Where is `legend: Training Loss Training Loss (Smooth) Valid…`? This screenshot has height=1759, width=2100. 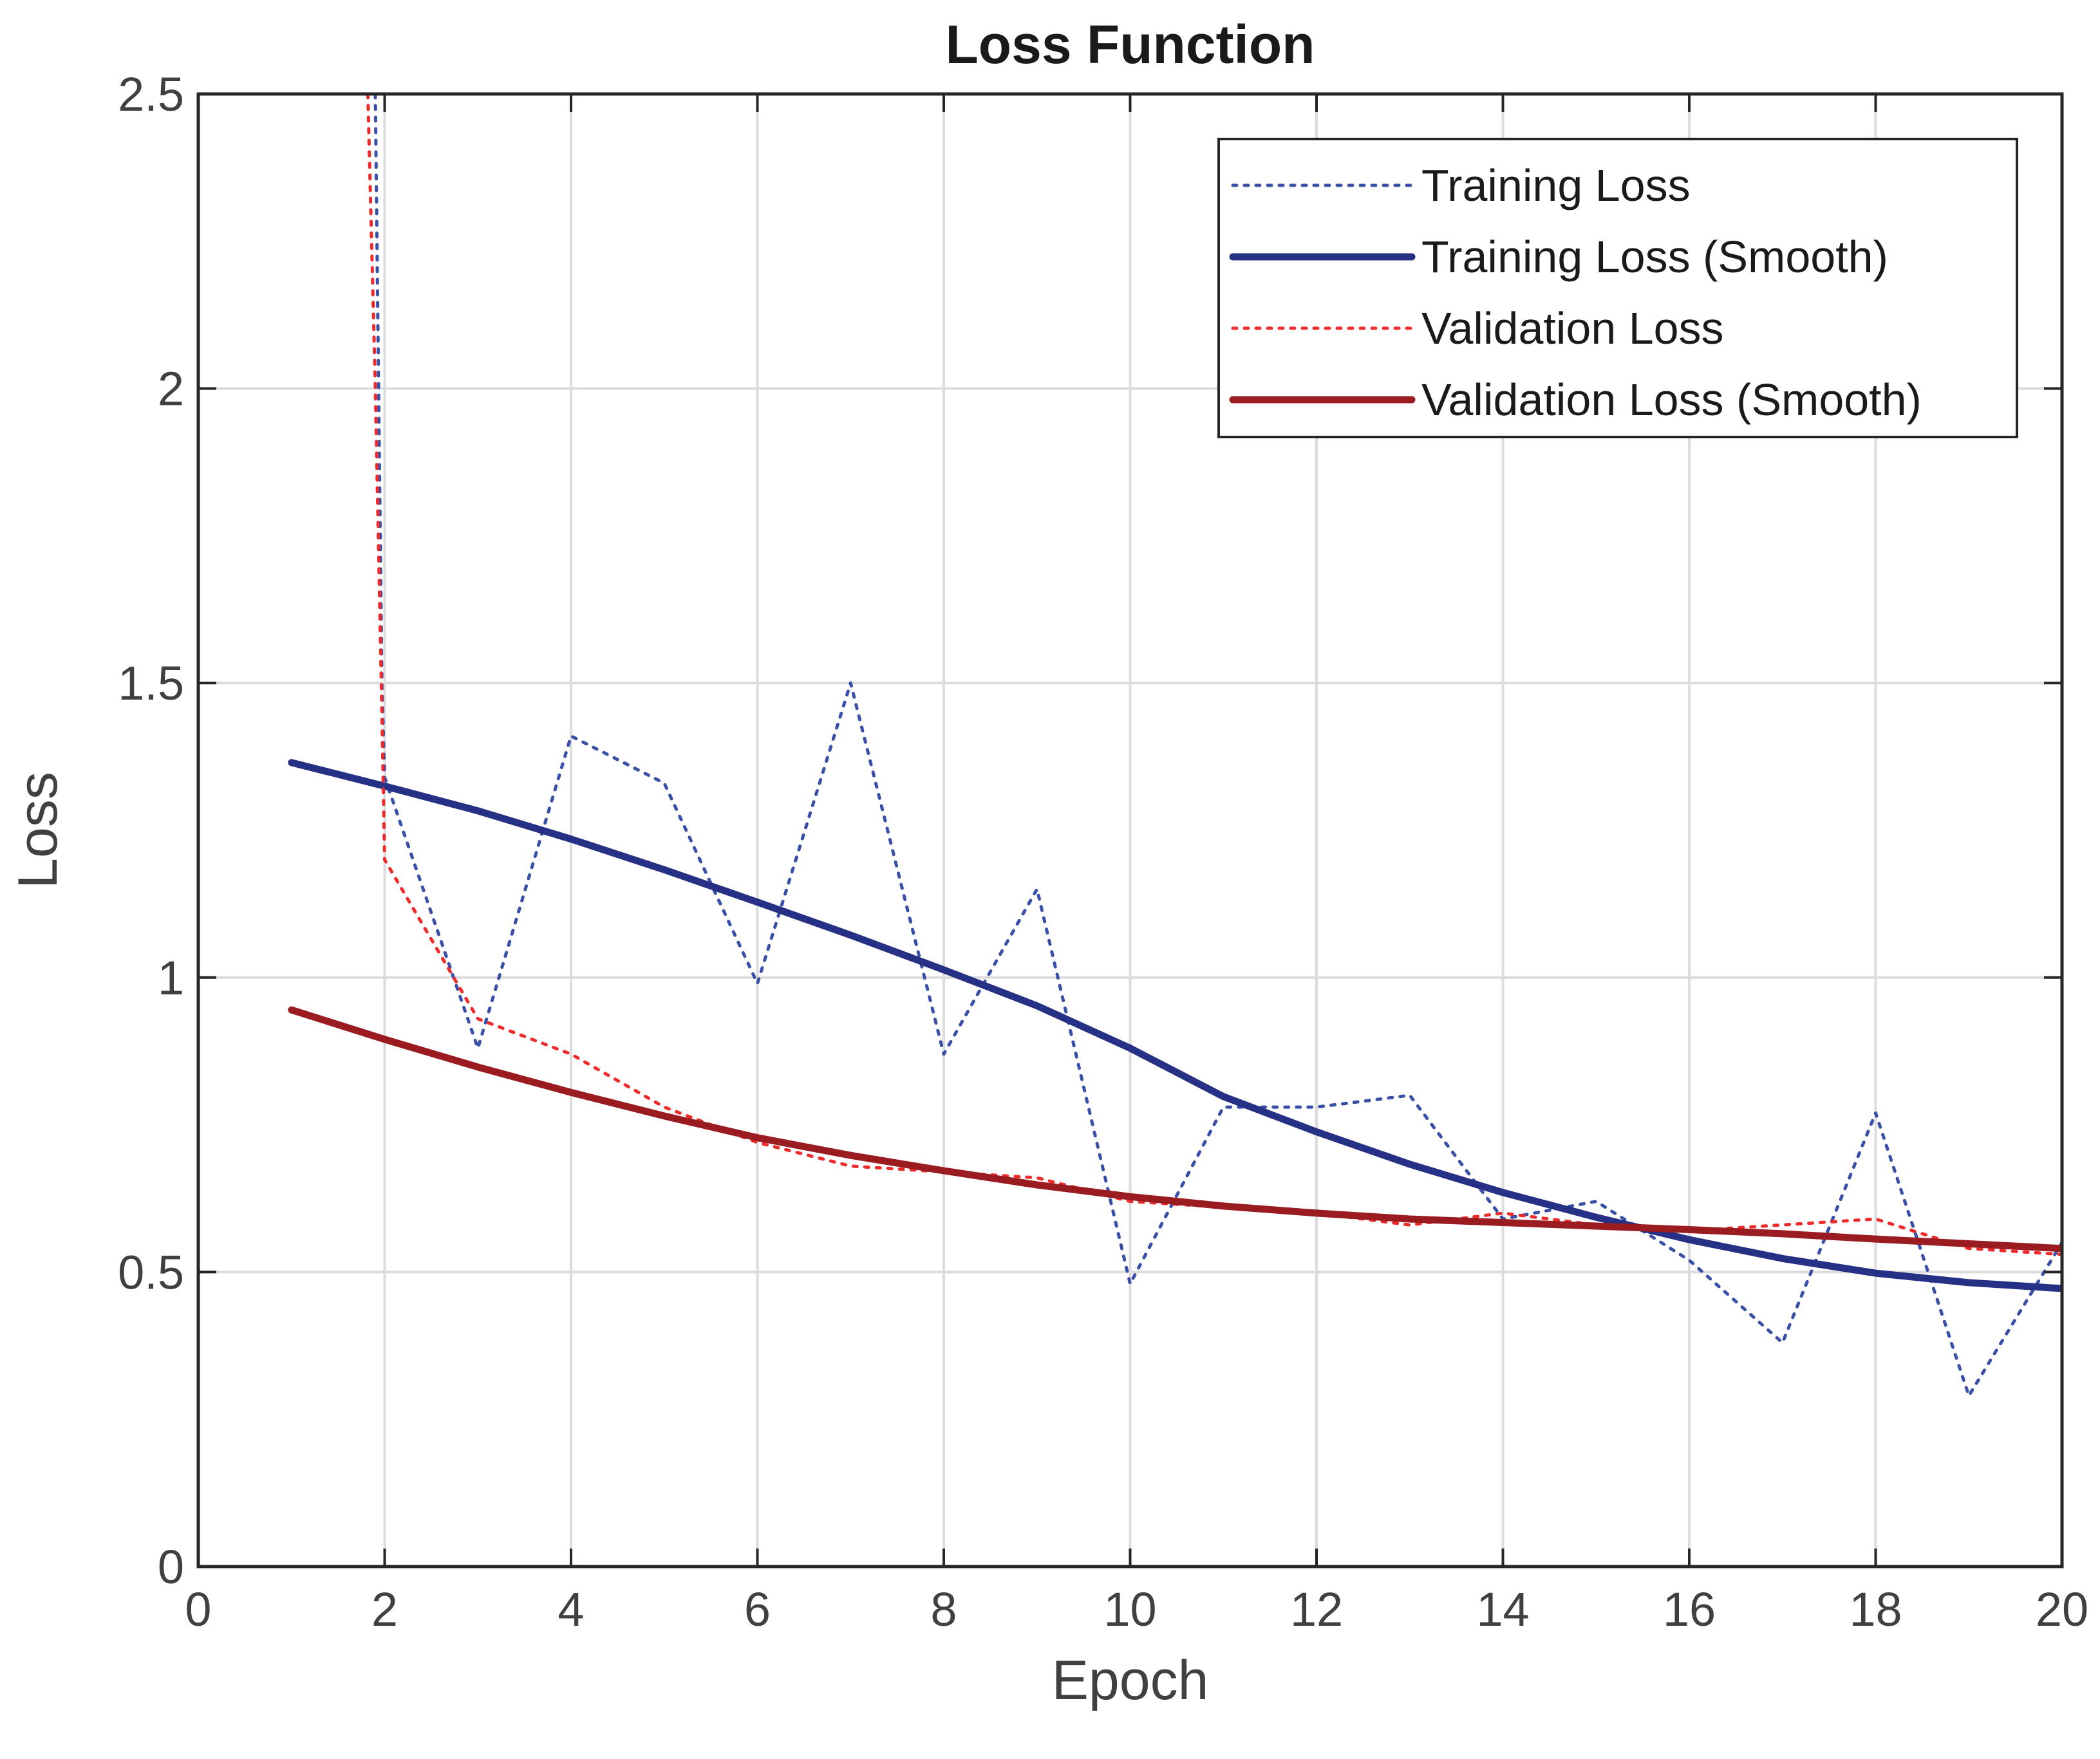
legend: Training Loss Training Loss (Smooth) Valid… is located at coordinates (1617, 288).